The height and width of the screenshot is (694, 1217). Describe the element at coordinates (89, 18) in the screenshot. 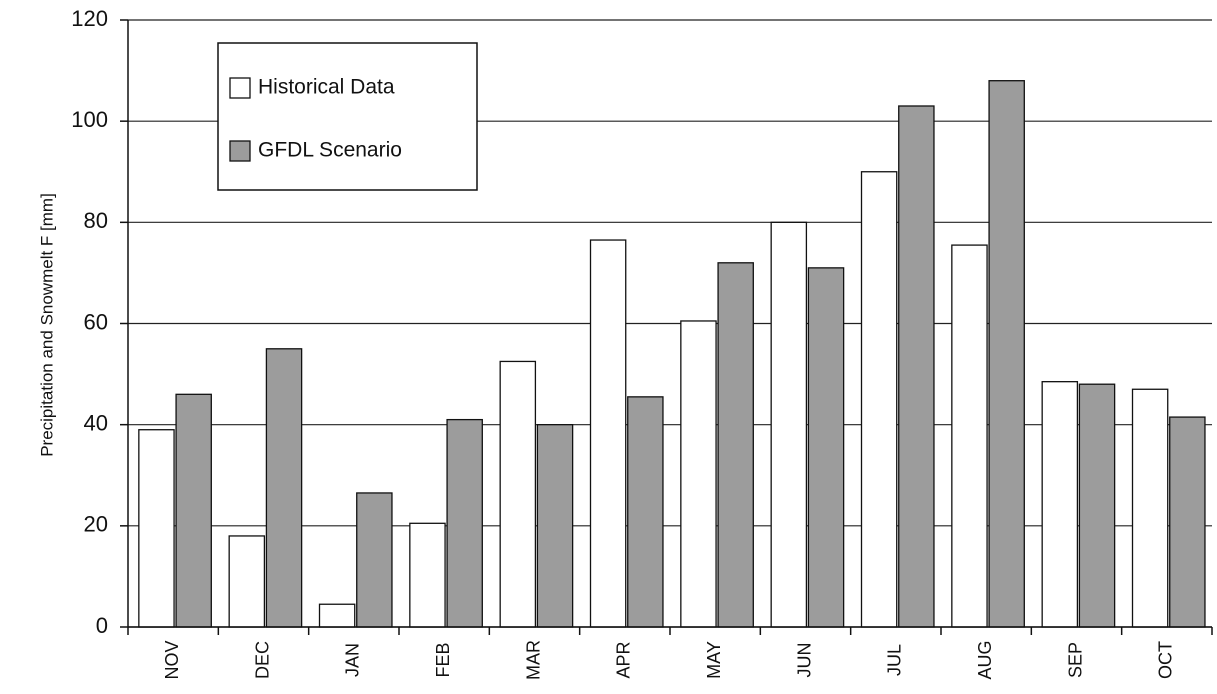

I see `y-tick-label: 120` at that location.